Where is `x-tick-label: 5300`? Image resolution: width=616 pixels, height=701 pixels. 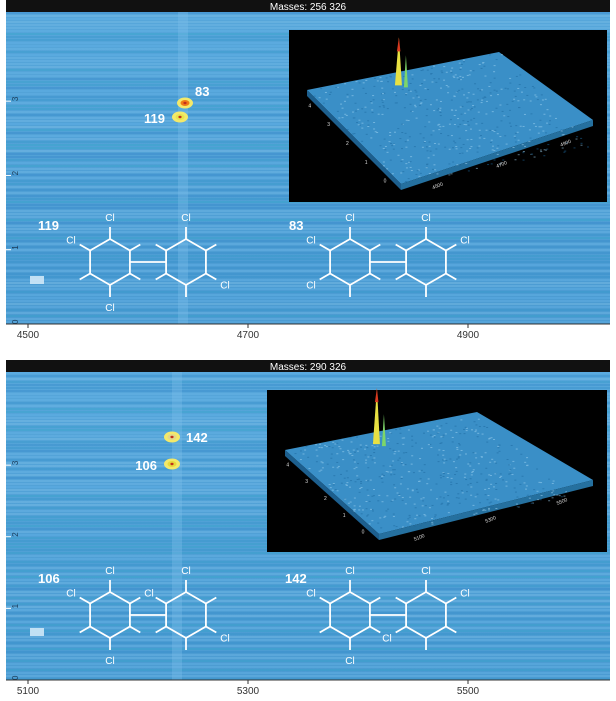
x-tick-label: 5300 is located at coordinates (248, 691).